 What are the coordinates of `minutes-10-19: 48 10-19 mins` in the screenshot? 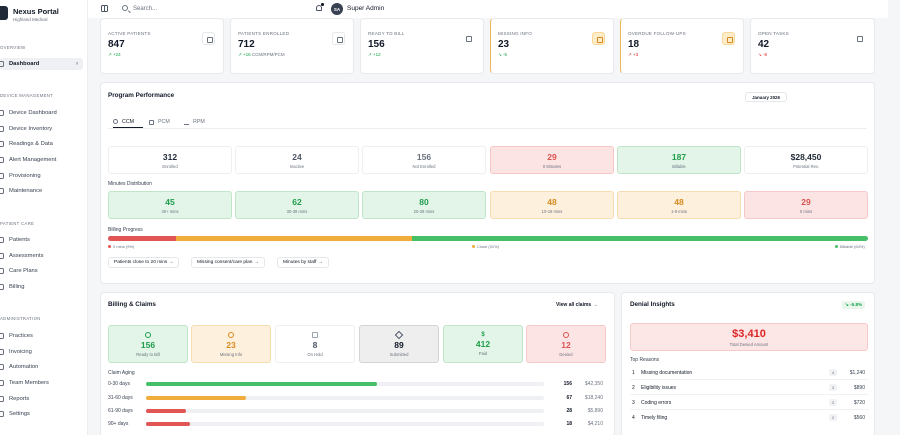 It's located at (552, 205).